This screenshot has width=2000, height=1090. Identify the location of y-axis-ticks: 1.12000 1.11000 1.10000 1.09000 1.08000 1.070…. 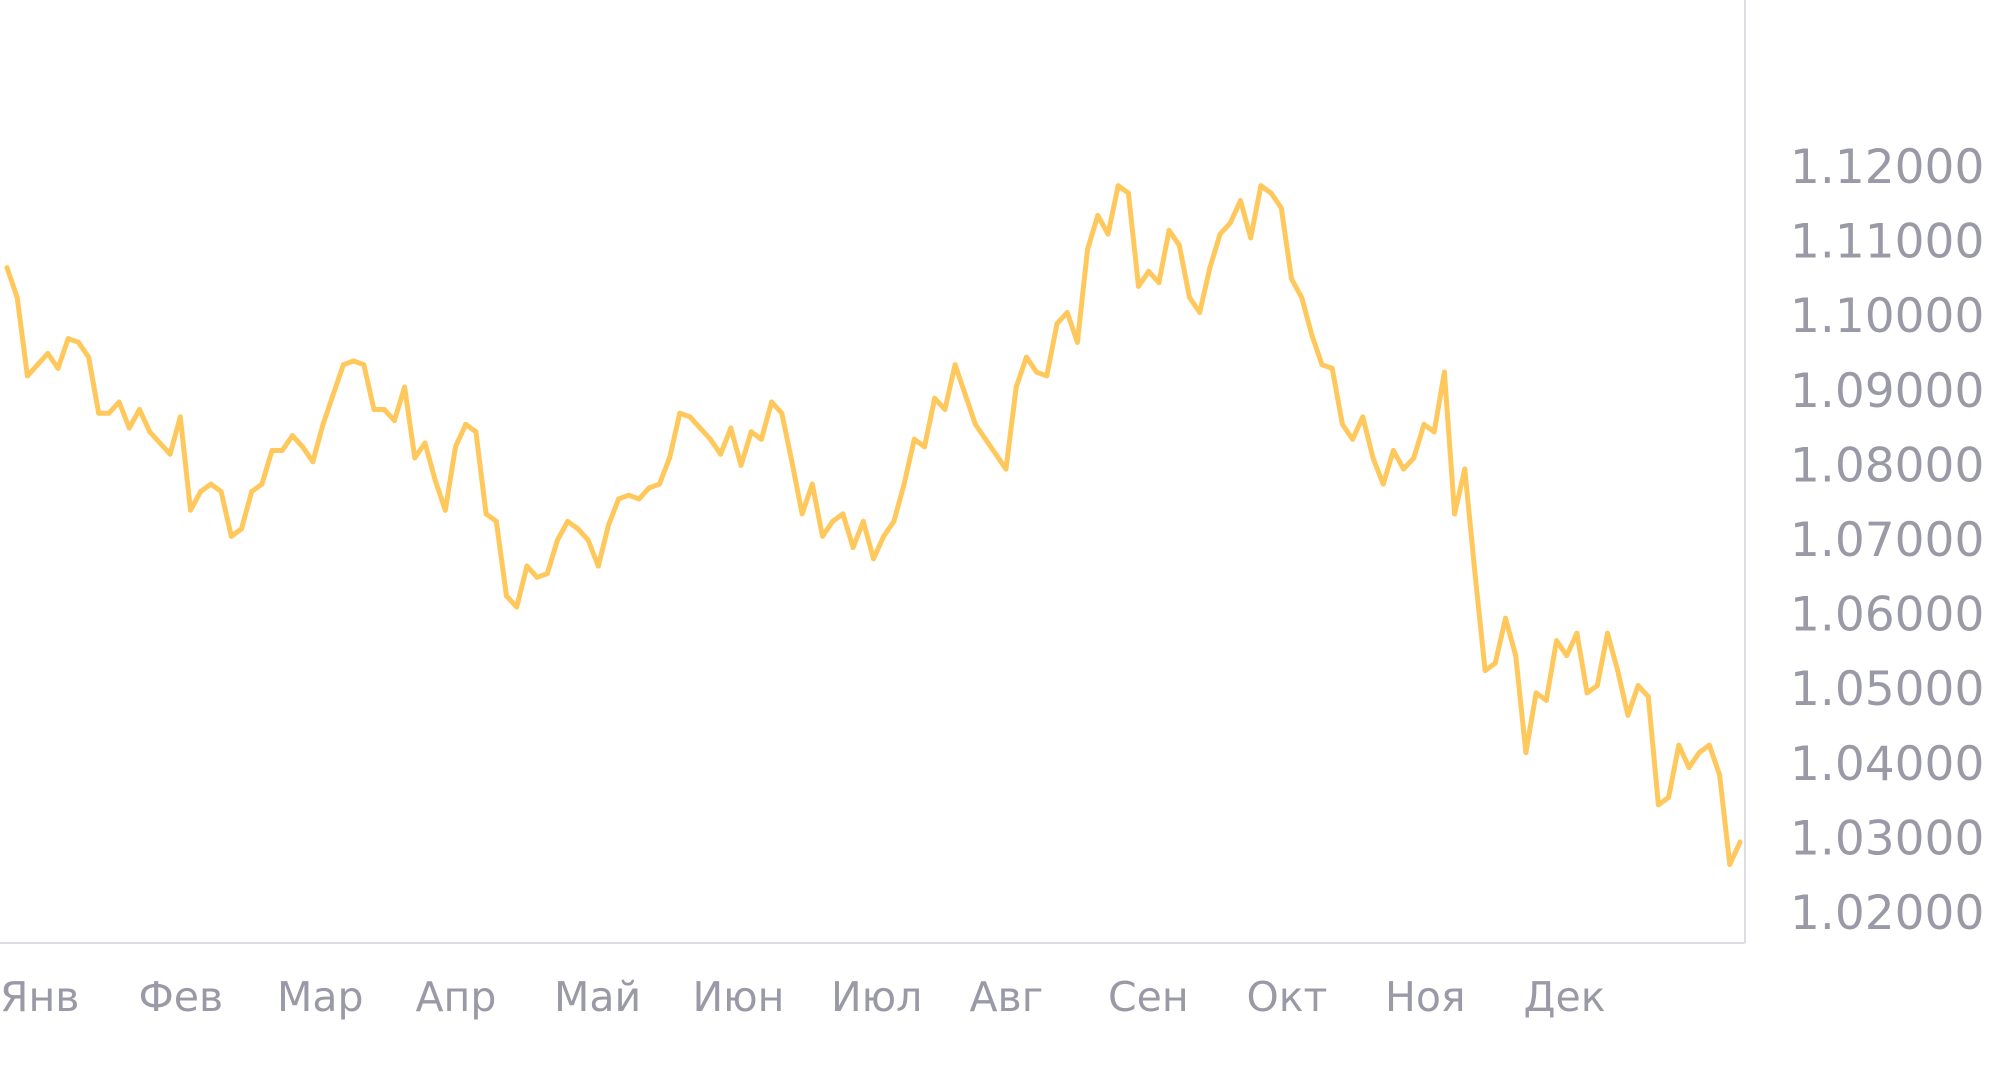
(1887, 540).